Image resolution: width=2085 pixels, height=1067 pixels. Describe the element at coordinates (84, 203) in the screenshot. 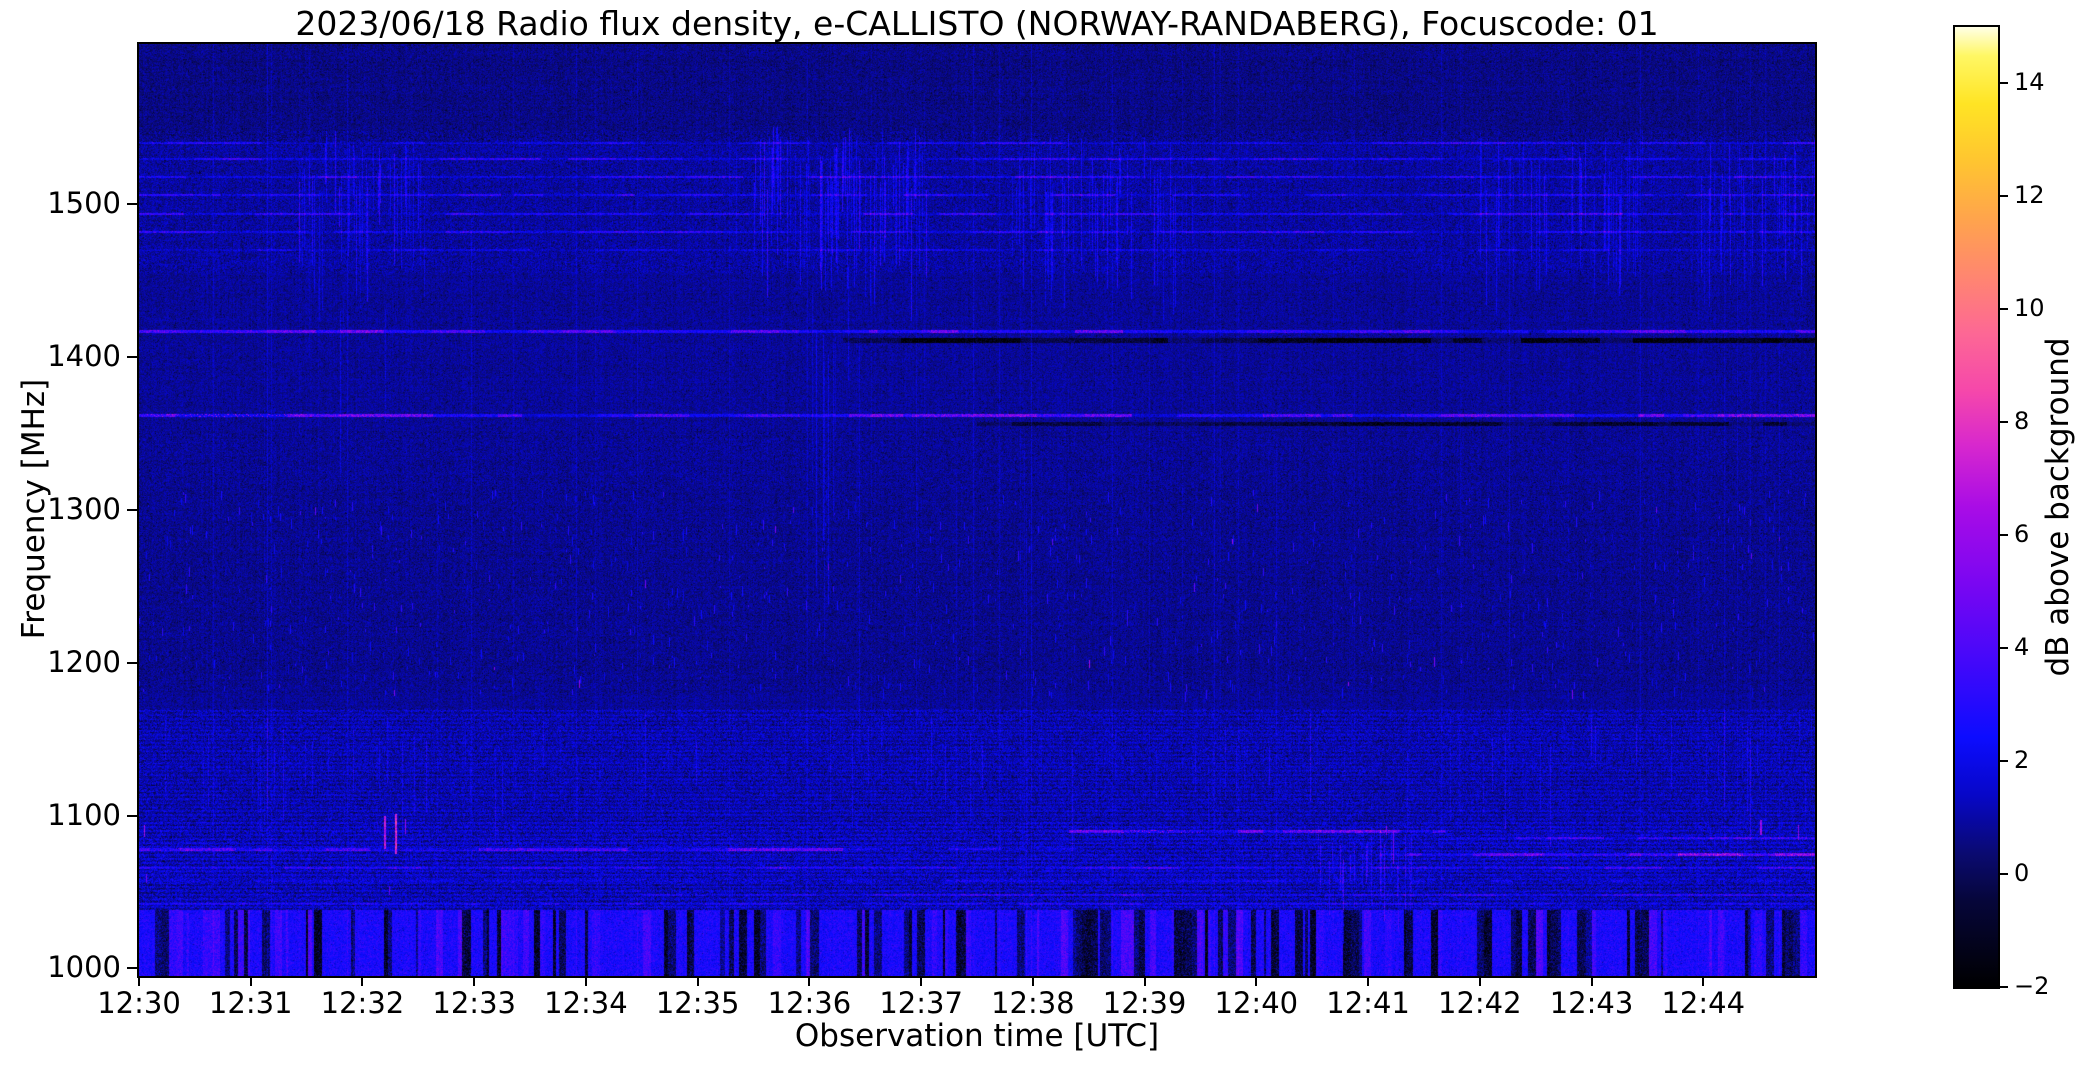

I see `y-tick-label: 1500` at that location.